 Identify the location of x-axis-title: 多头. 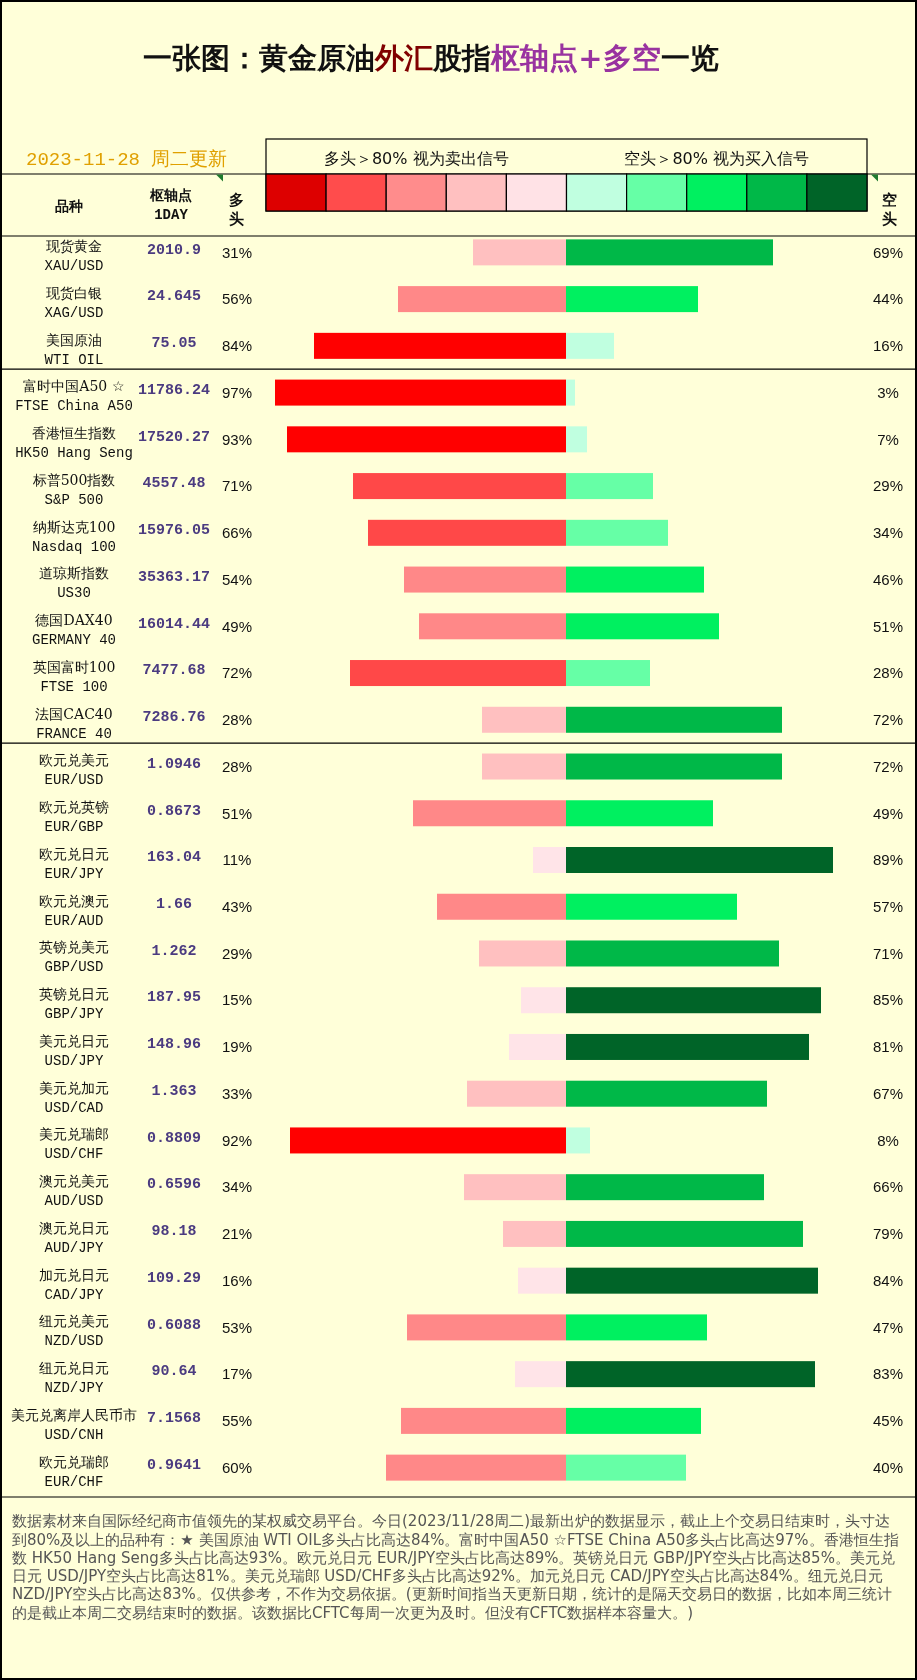
(236, 210).